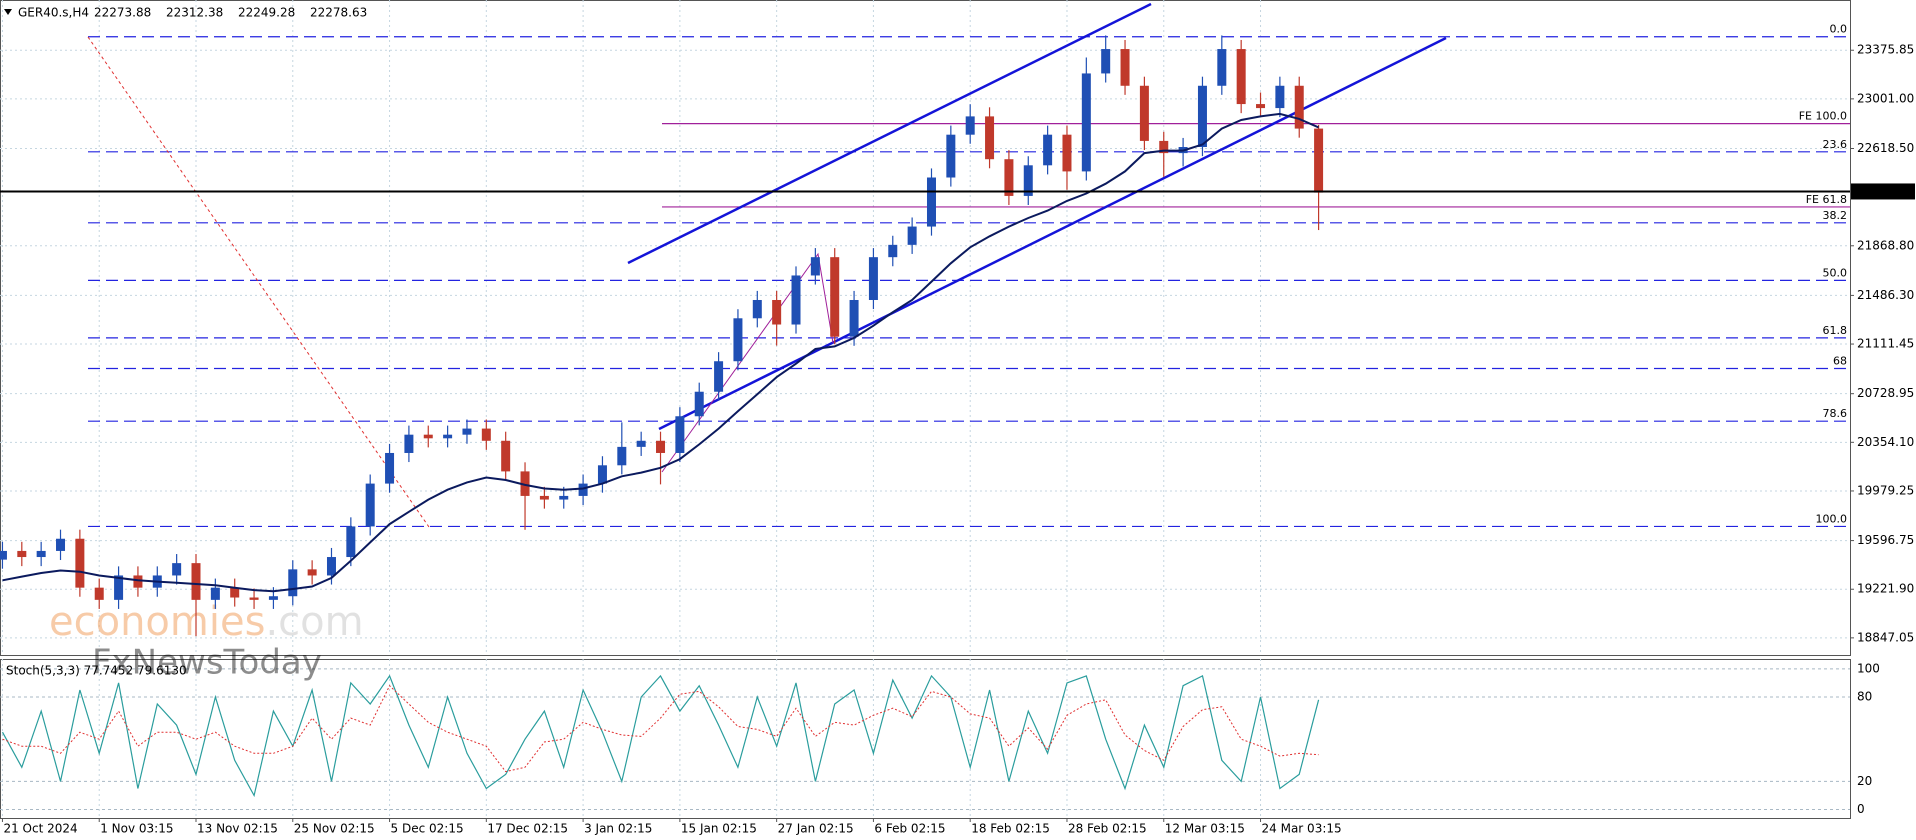  Describe the element at coordinates (314, 622) in the screenshot. I see `watermark-brand-suffix: .com` at that location.